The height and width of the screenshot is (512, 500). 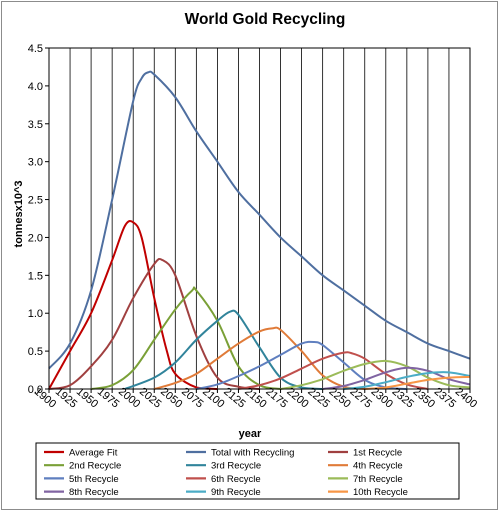 I want to click on legend-label: 7th Recycle, so click(x=378, y=479).